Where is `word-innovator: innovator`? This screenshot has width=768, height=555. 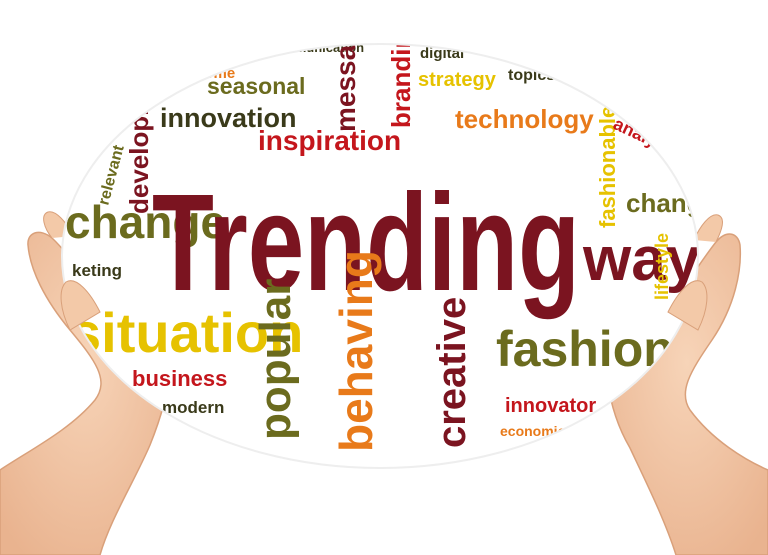 word-innovator: innovator is located at coordinates (550, 406).